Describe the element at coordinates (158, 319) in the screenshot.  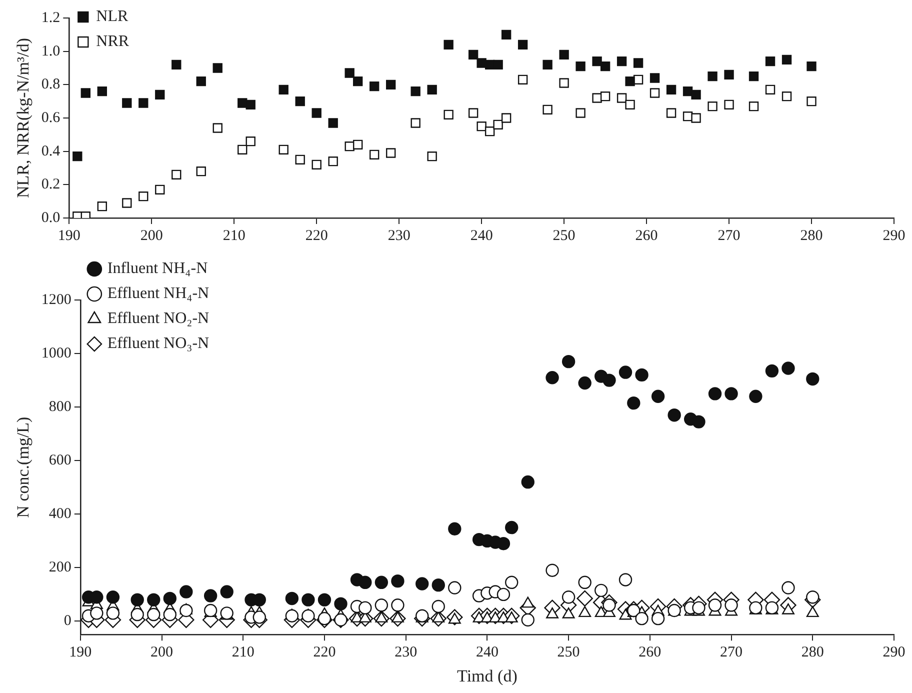
I see `legend-label: Effluent NO₂-N` at that location.